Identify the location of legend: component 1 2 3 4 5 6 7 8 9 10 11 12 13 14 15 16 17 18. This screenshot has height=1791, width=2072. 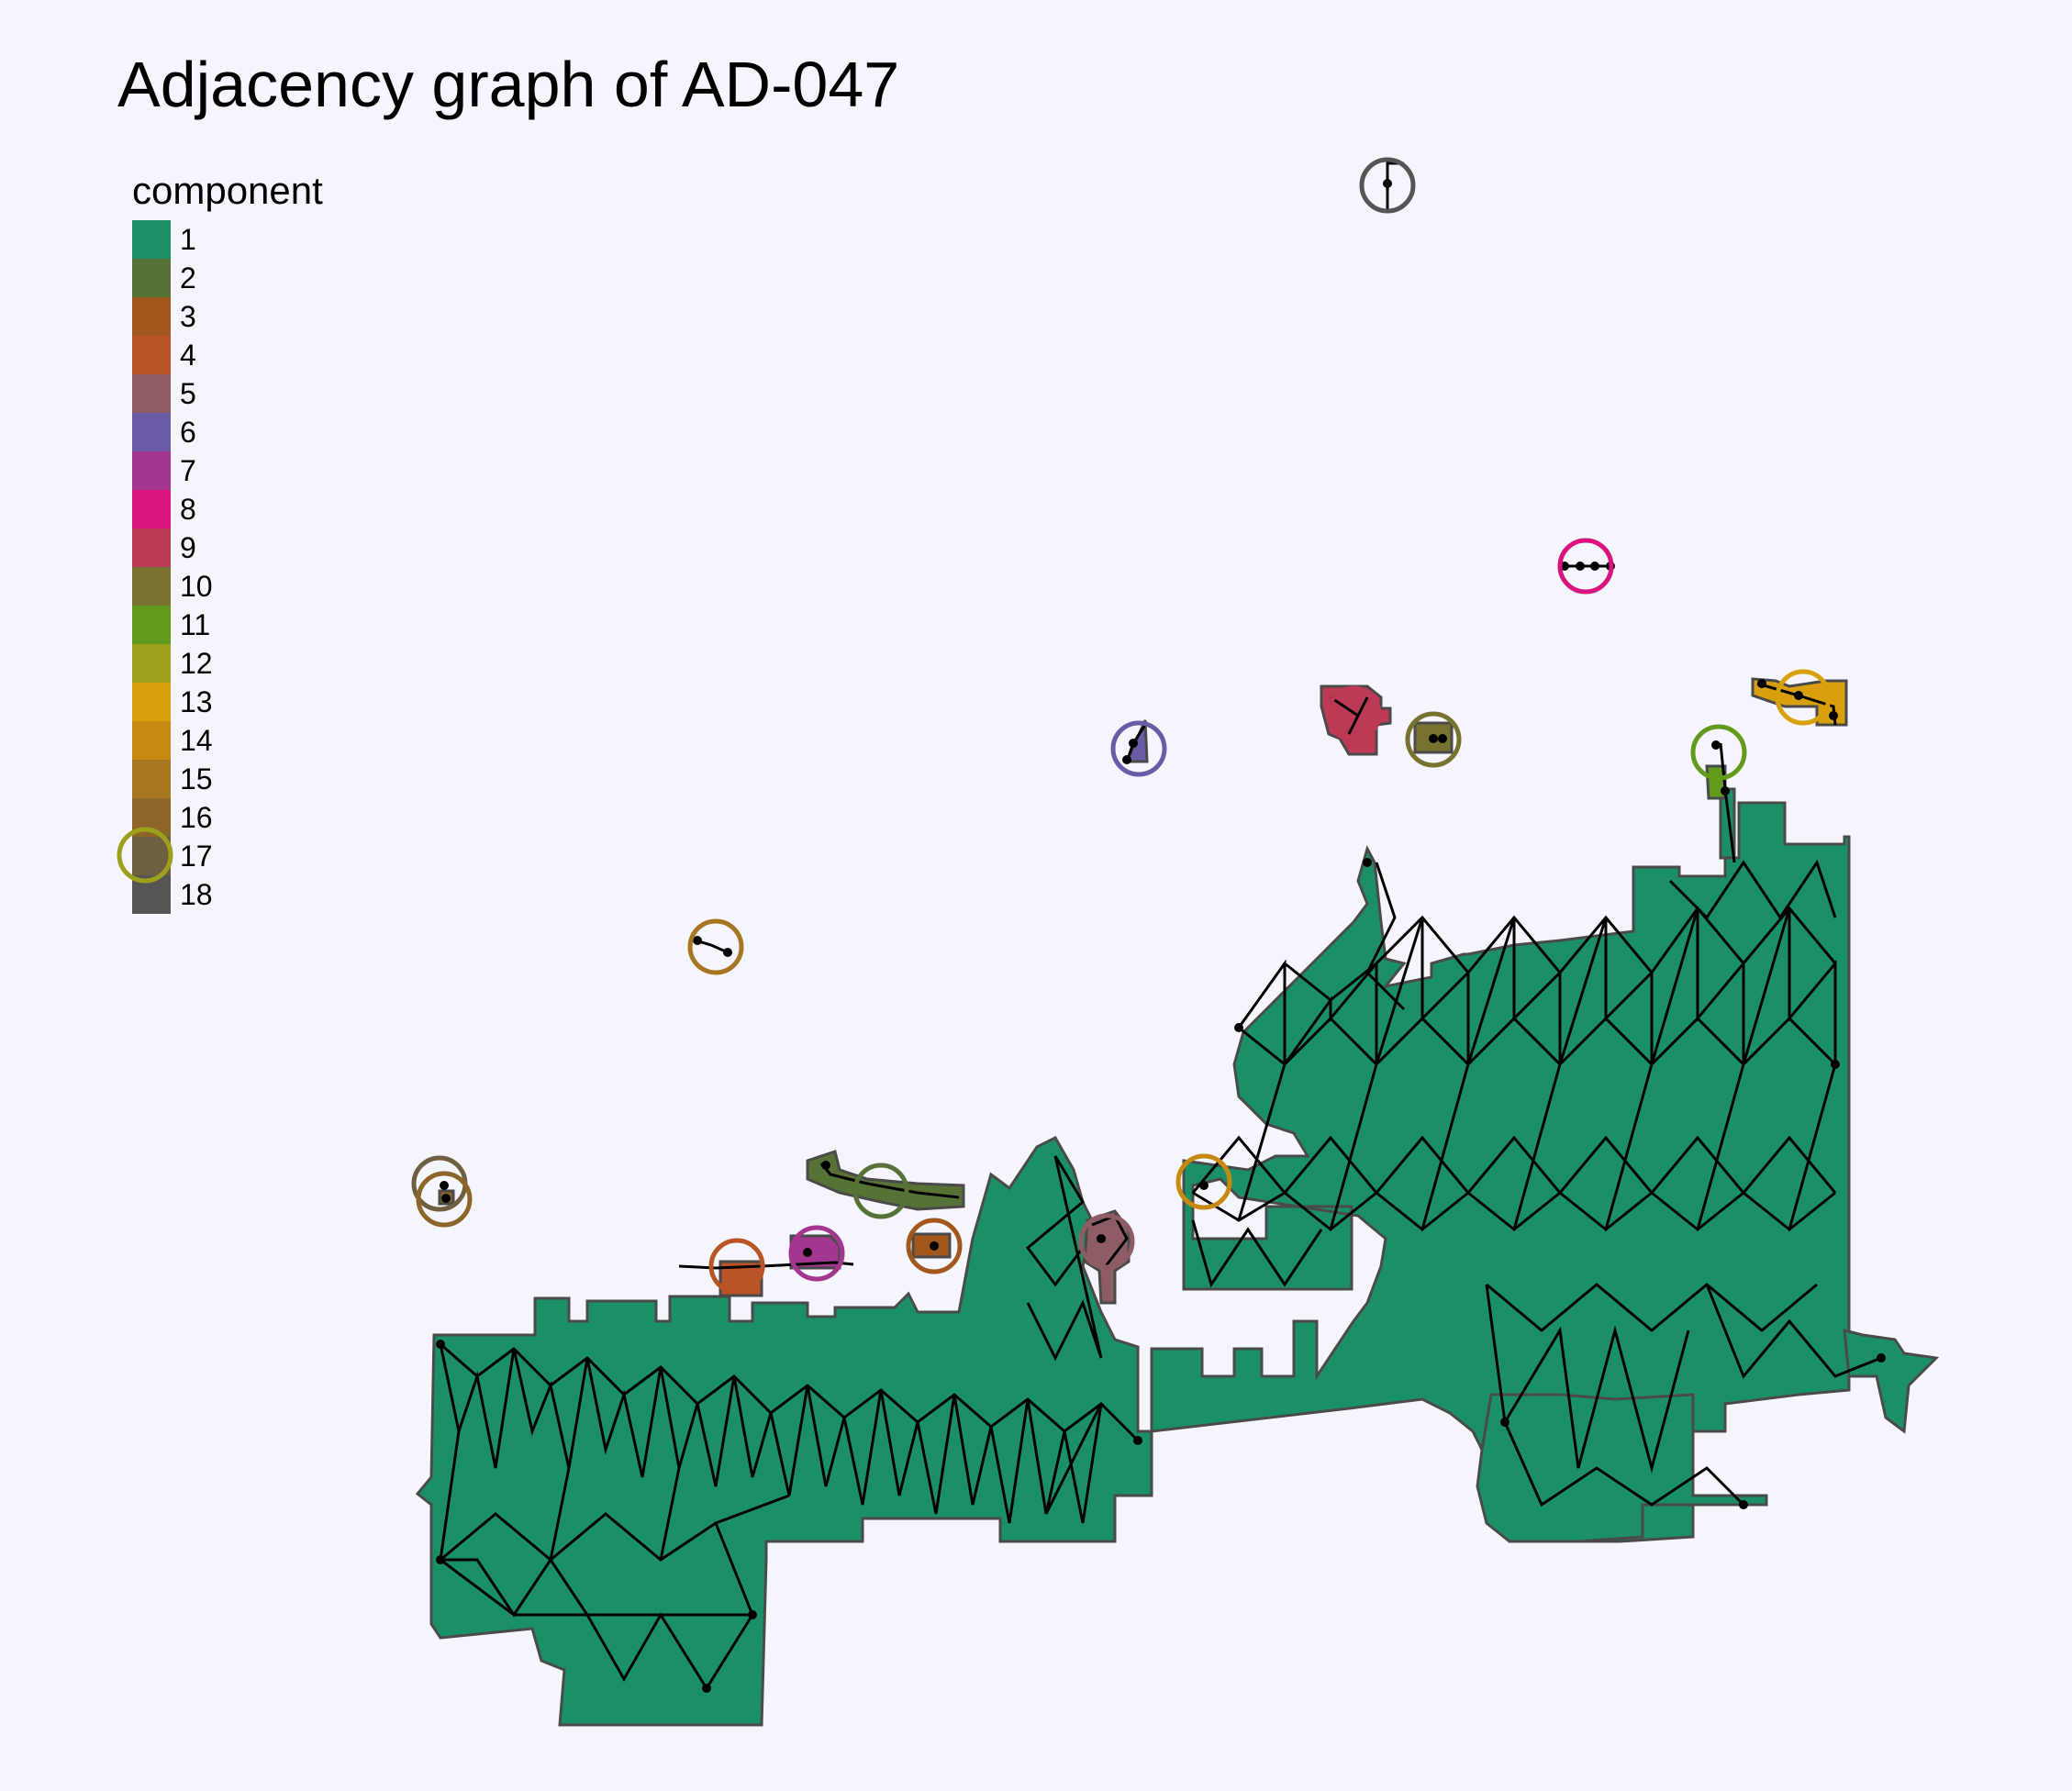
(227, 541).